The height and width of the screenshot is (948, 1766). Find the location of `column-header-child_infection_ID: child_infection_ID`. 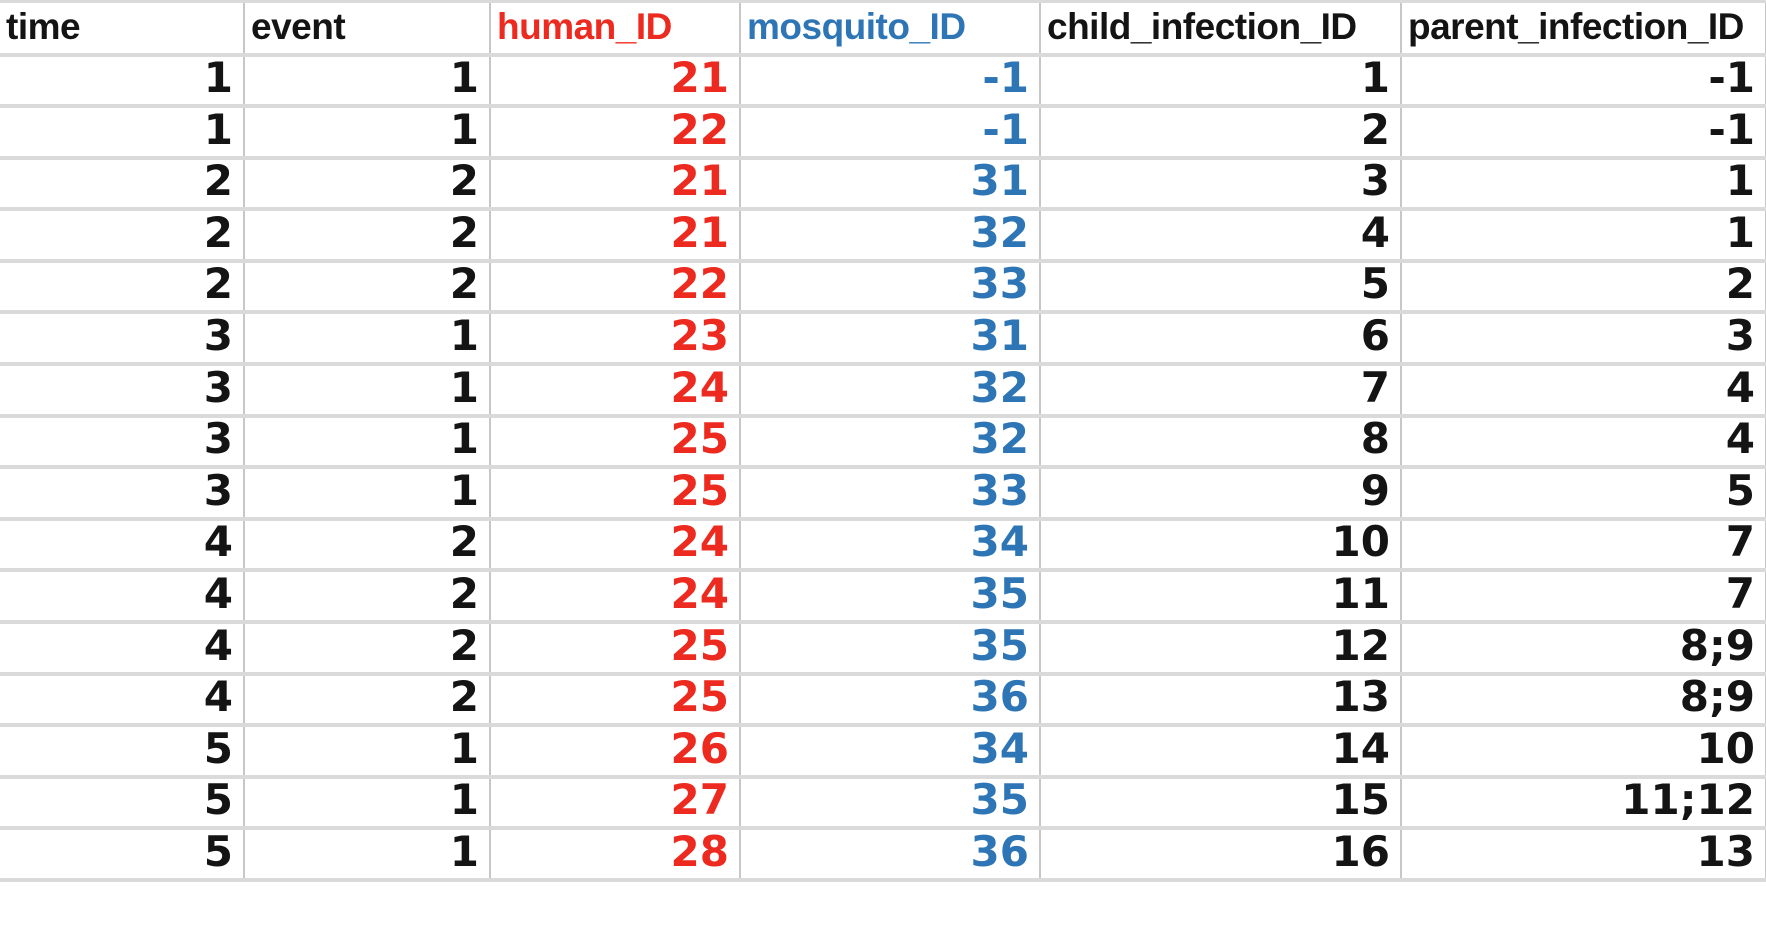

column-header-child_infection_ID: child_infection_ID is located at coordinates (1221, 29).